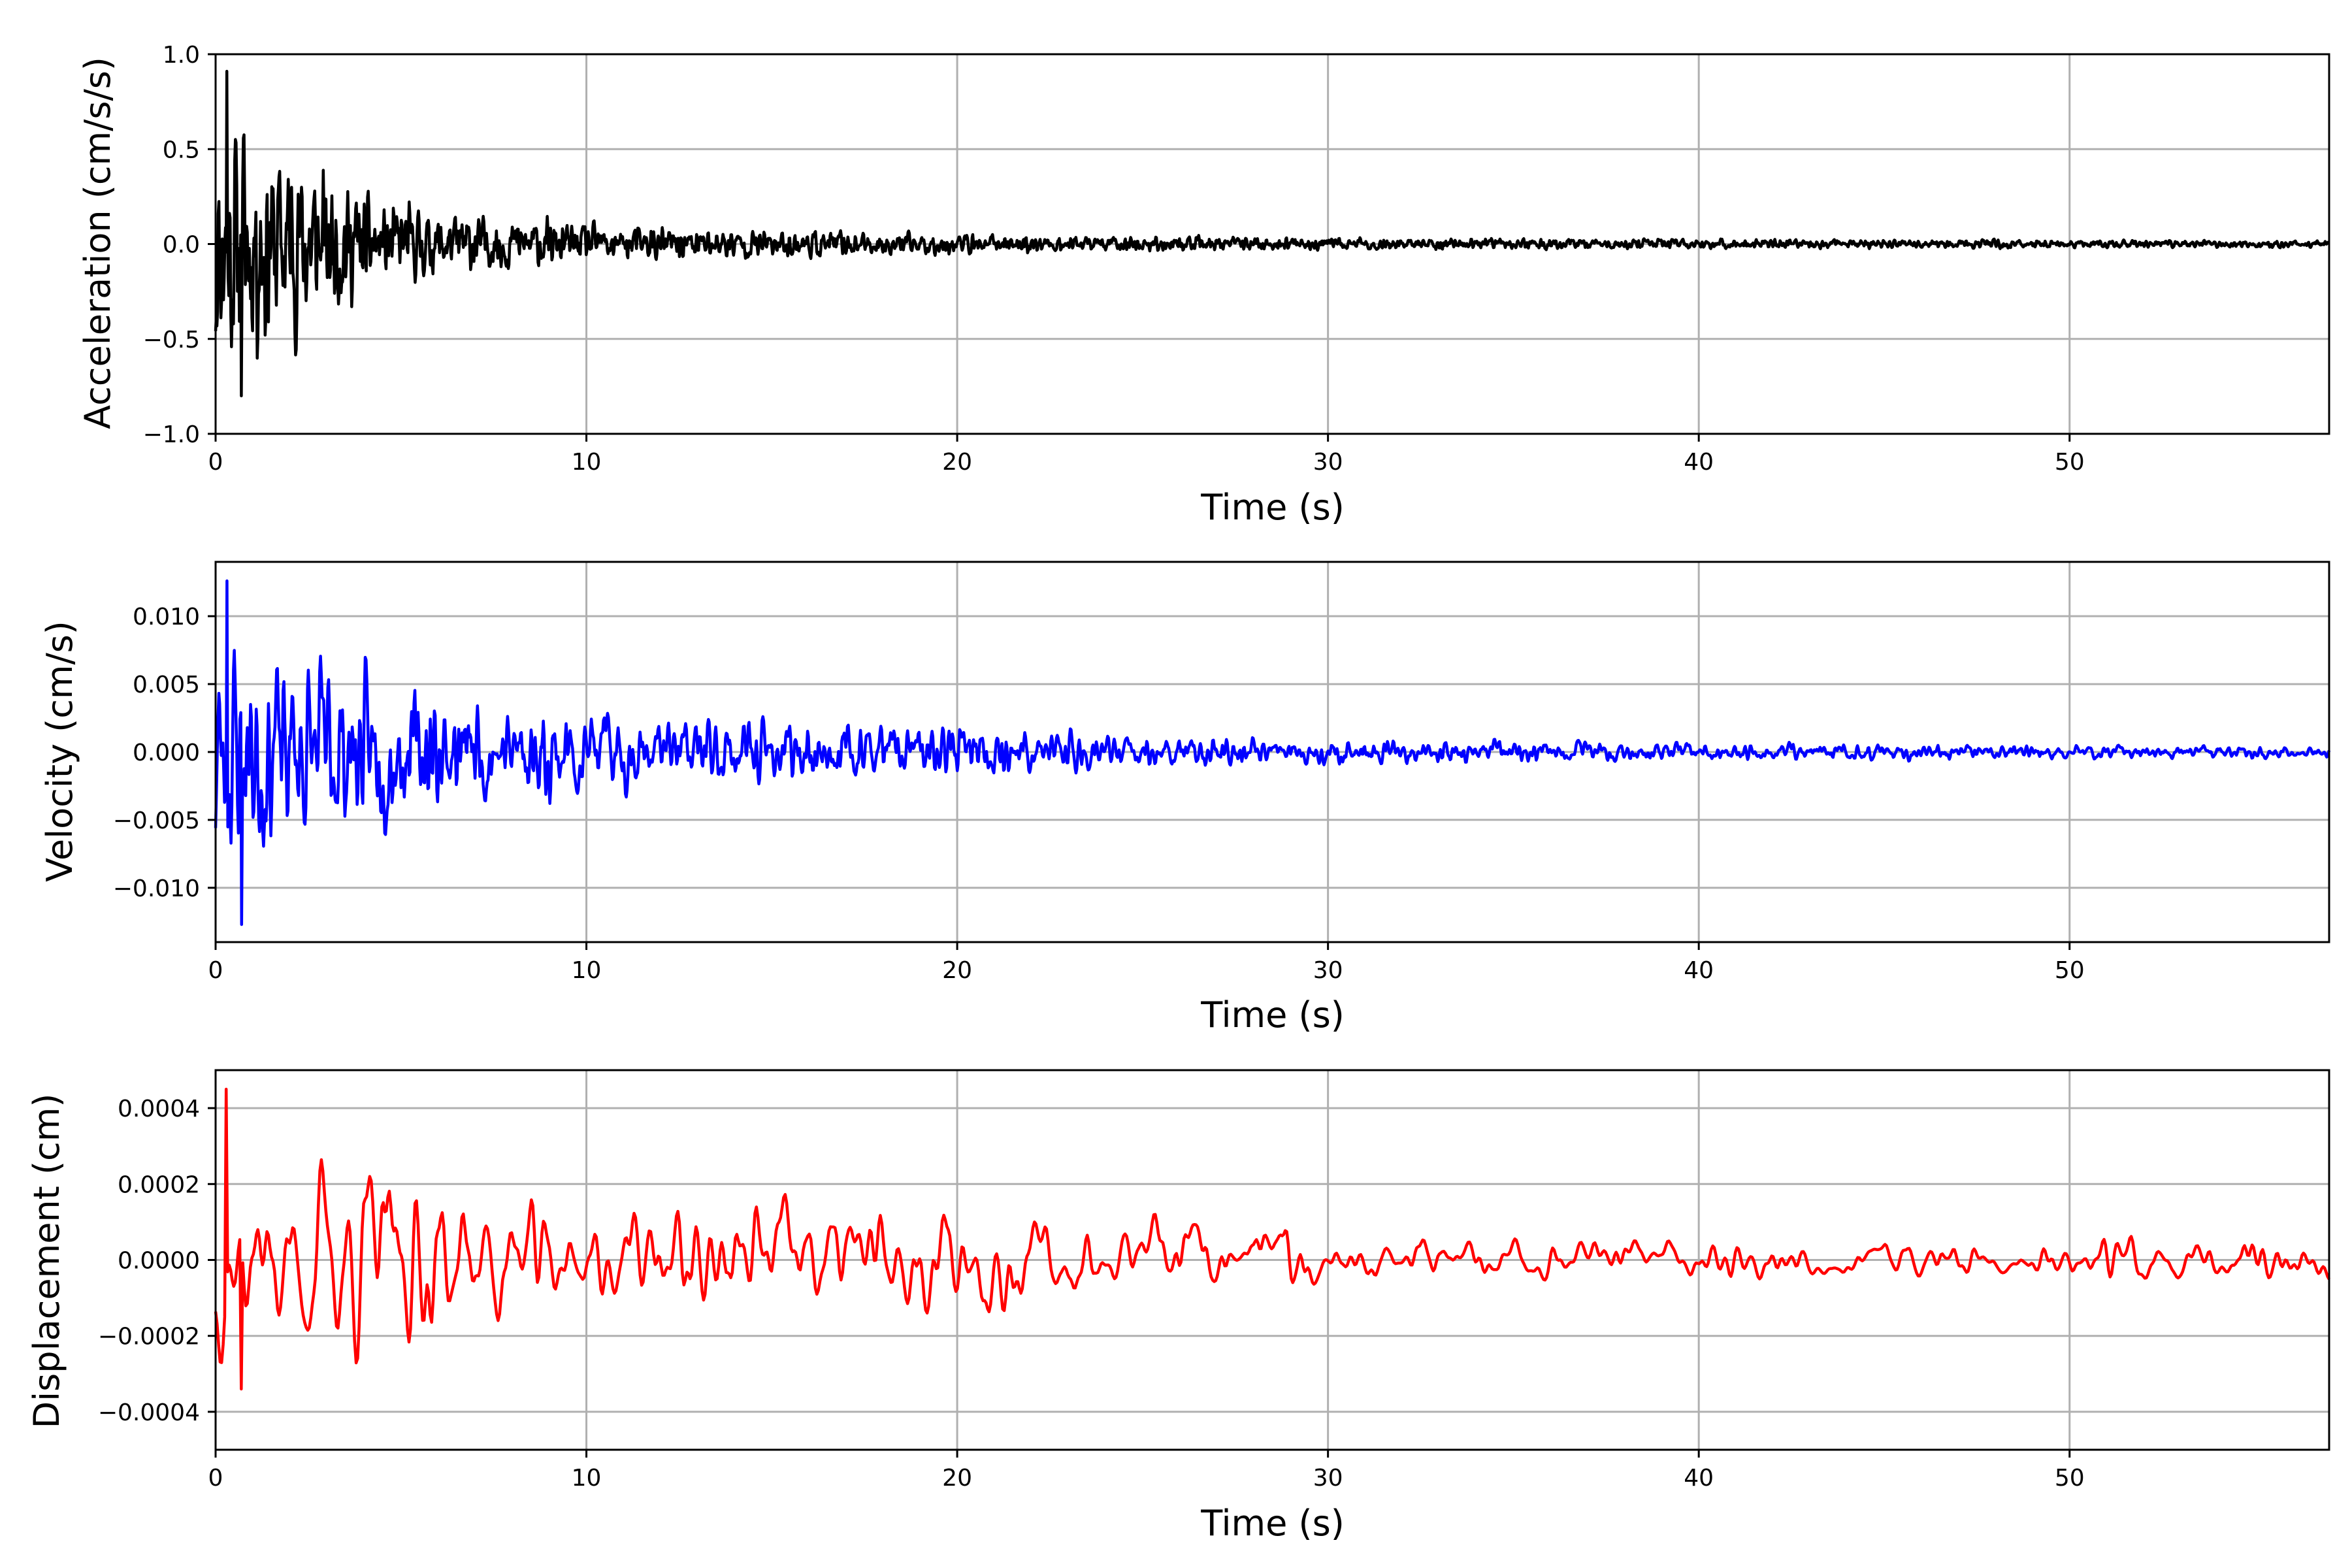  What do you see at coordinates (166, 617) in the screenshot?
I see `velocity-y-tick-label: 0.010` at bounding box center [166, 617].